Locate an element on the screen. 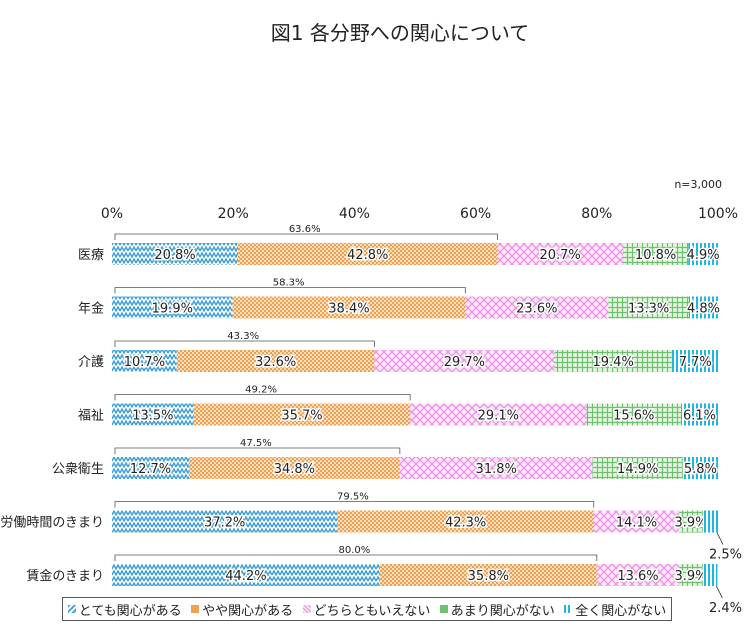  bracket-label: 58.3% is located at coordinates (289, 283).